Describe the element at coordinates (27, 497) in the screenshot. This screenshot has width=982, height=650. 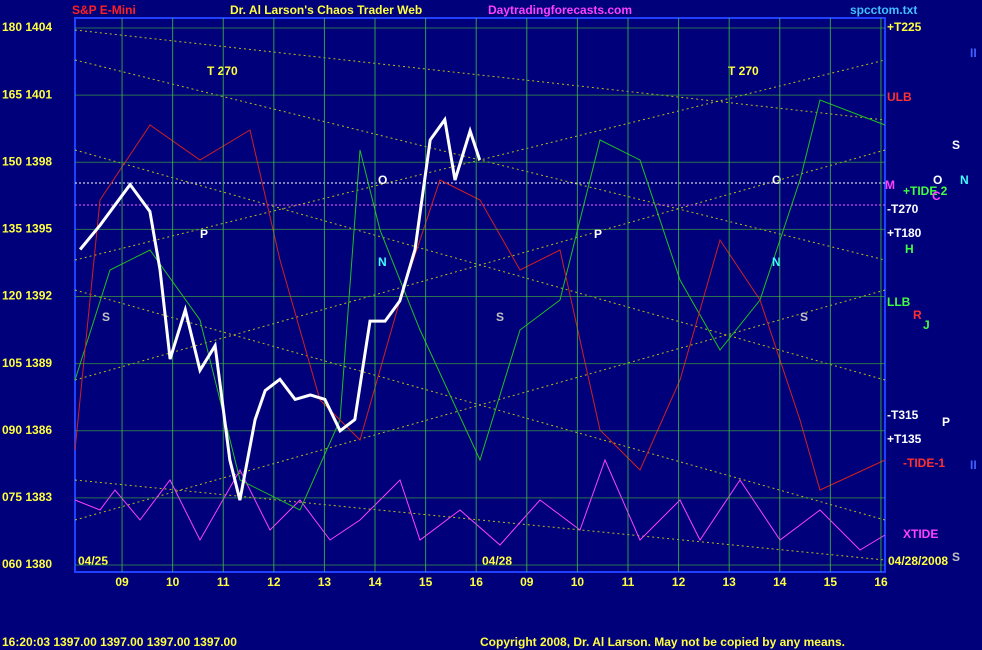
I see `y-tick-label: 075 1383` at that location.